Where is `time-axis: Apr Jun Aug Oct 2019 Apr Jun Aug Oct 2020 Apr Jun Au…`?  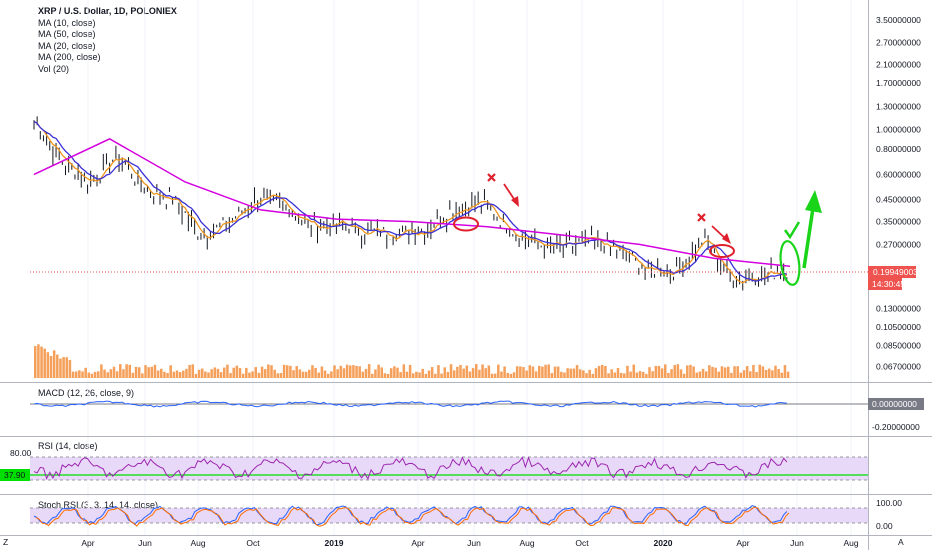 time-axis: Apr Jun Aug Oct 2019 Apr Jun Aug Oct 2020 Apr Jun Au… is located at coordinates (469, 543).